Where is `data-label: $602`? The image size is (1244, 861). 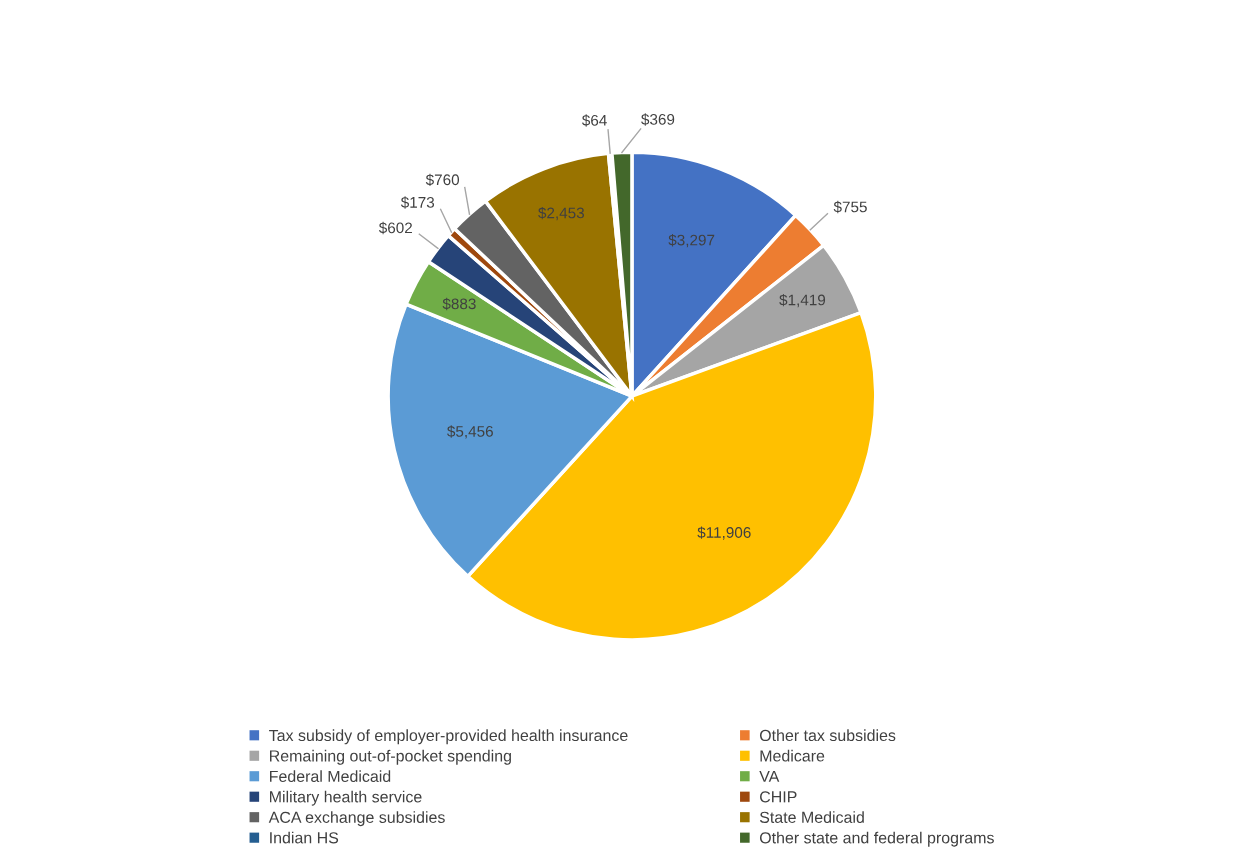 data-label: $602 is located at coordinates (395, 228).